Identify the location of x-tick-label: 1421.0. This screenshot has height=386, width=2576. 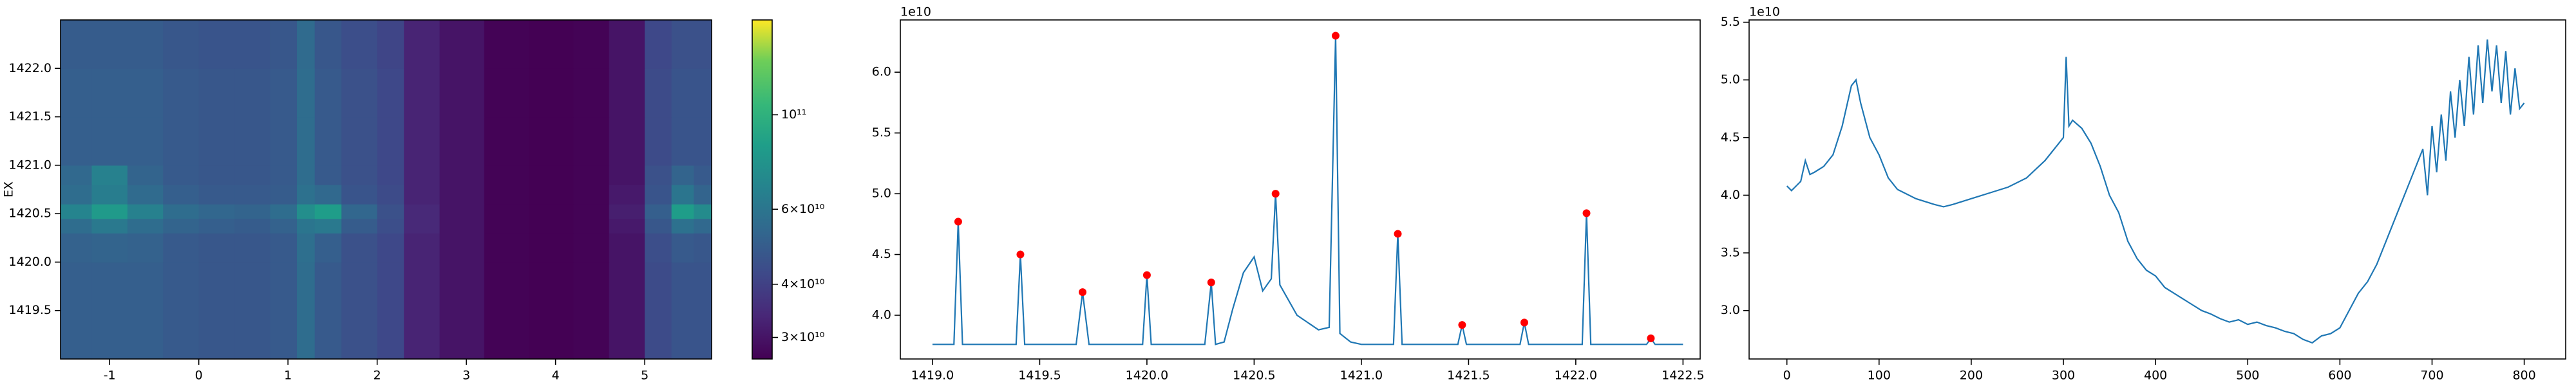
(1362, 376).